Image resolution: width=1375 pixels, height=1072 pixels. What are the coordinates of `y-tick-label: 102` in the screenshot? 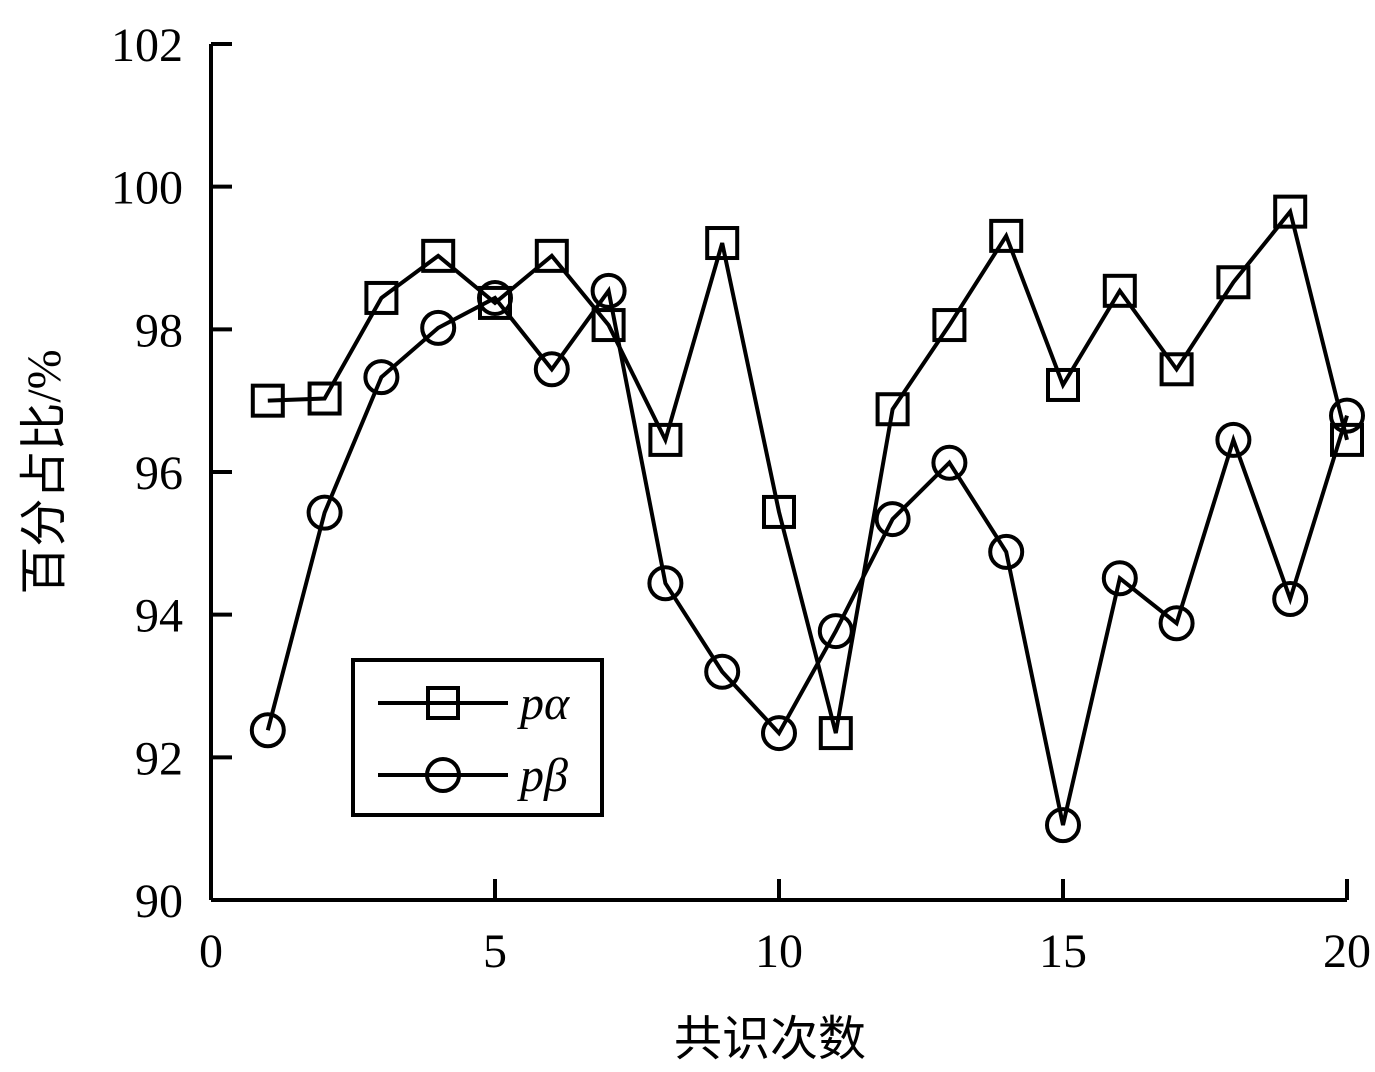 It's located at (147, 45).